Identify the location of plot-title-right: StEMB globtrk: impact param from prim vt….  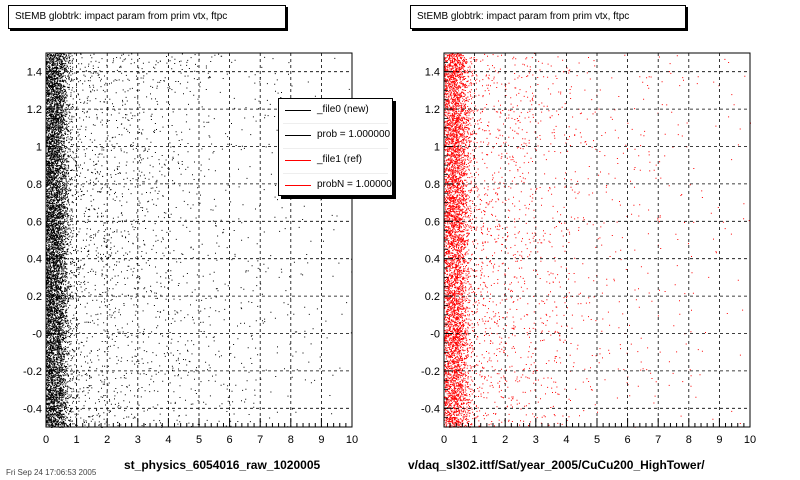
(548, 17).